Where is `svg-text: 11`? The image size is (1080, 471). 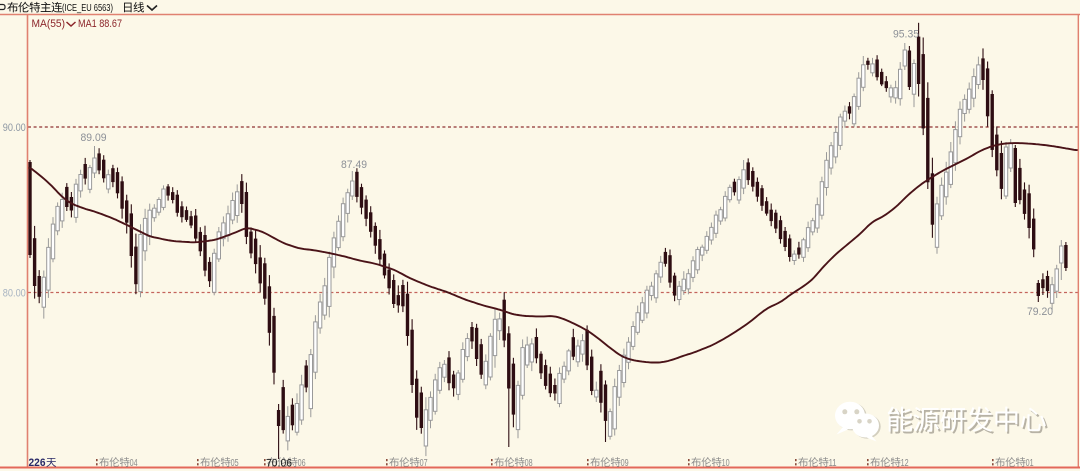
svg-text: 11 is located at coordinates (833, 463).